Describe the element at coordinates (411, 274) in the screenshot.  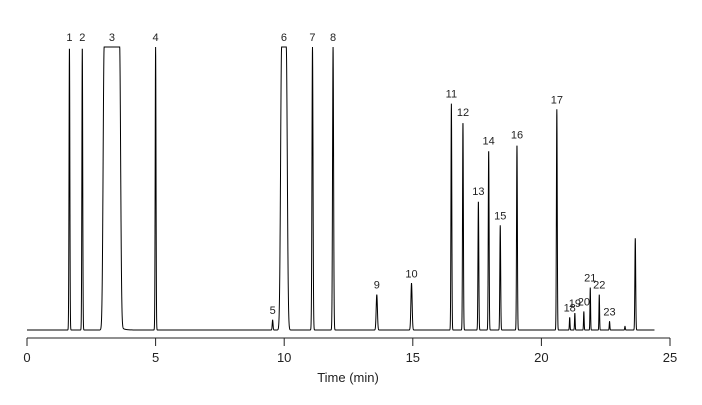
I see `peak-label: 10` at that location.